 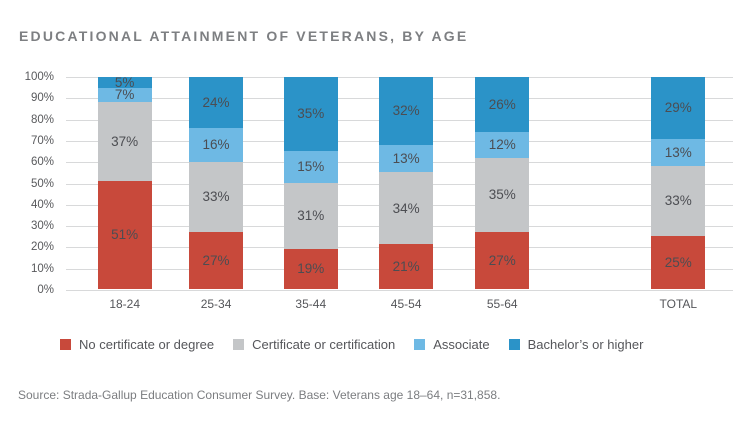 I want to click on segment-value-label: 16%, so click(x=216, y=145).